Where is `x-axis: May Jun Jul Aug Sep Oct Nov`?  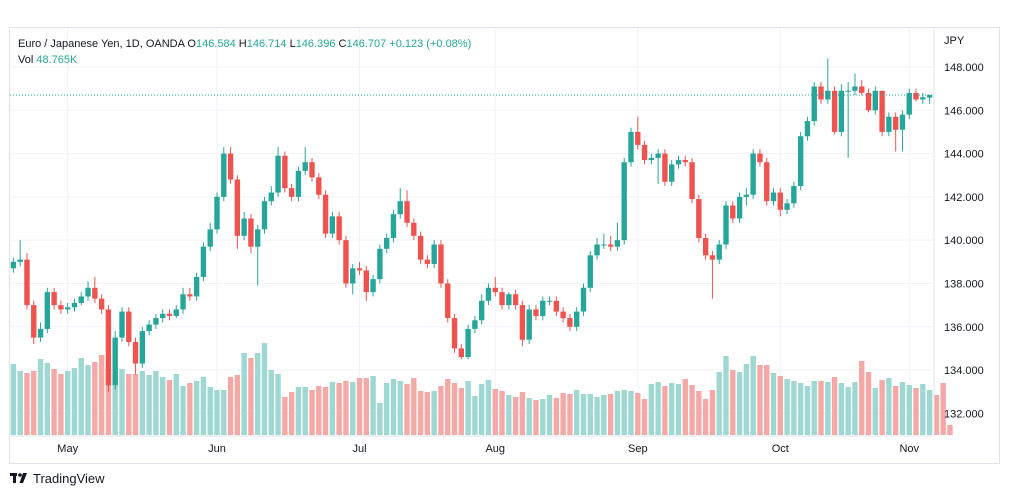 x-axis: May Jun Jul Aug Sep Oct Nov is located at coordinates (488, 449).